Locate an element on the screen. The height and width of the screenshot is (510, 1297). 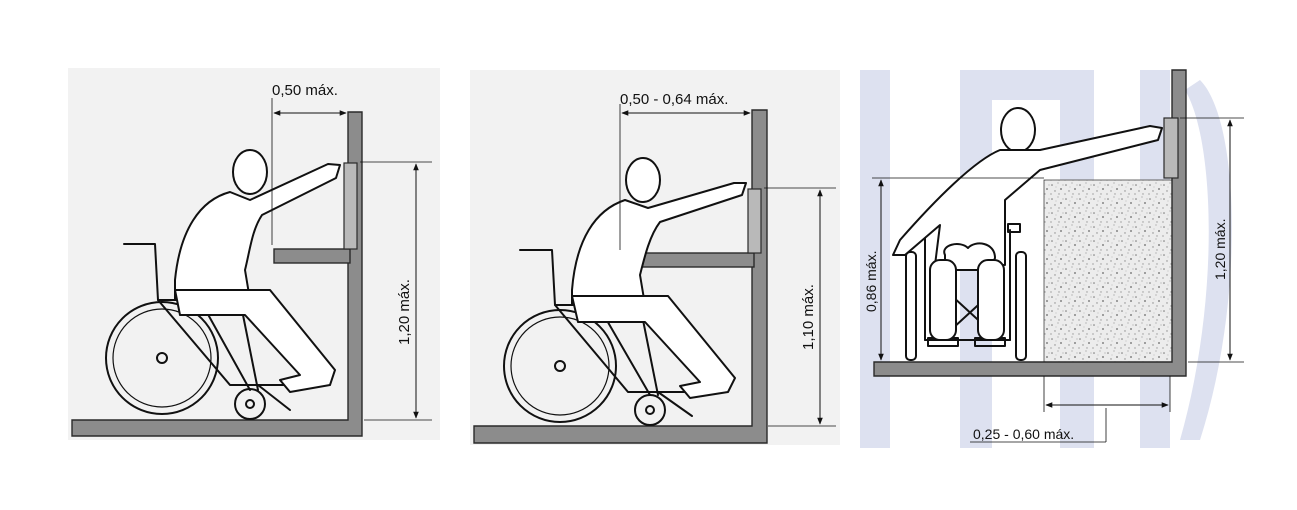
panel-1-person is located at coordinates (257, 271).